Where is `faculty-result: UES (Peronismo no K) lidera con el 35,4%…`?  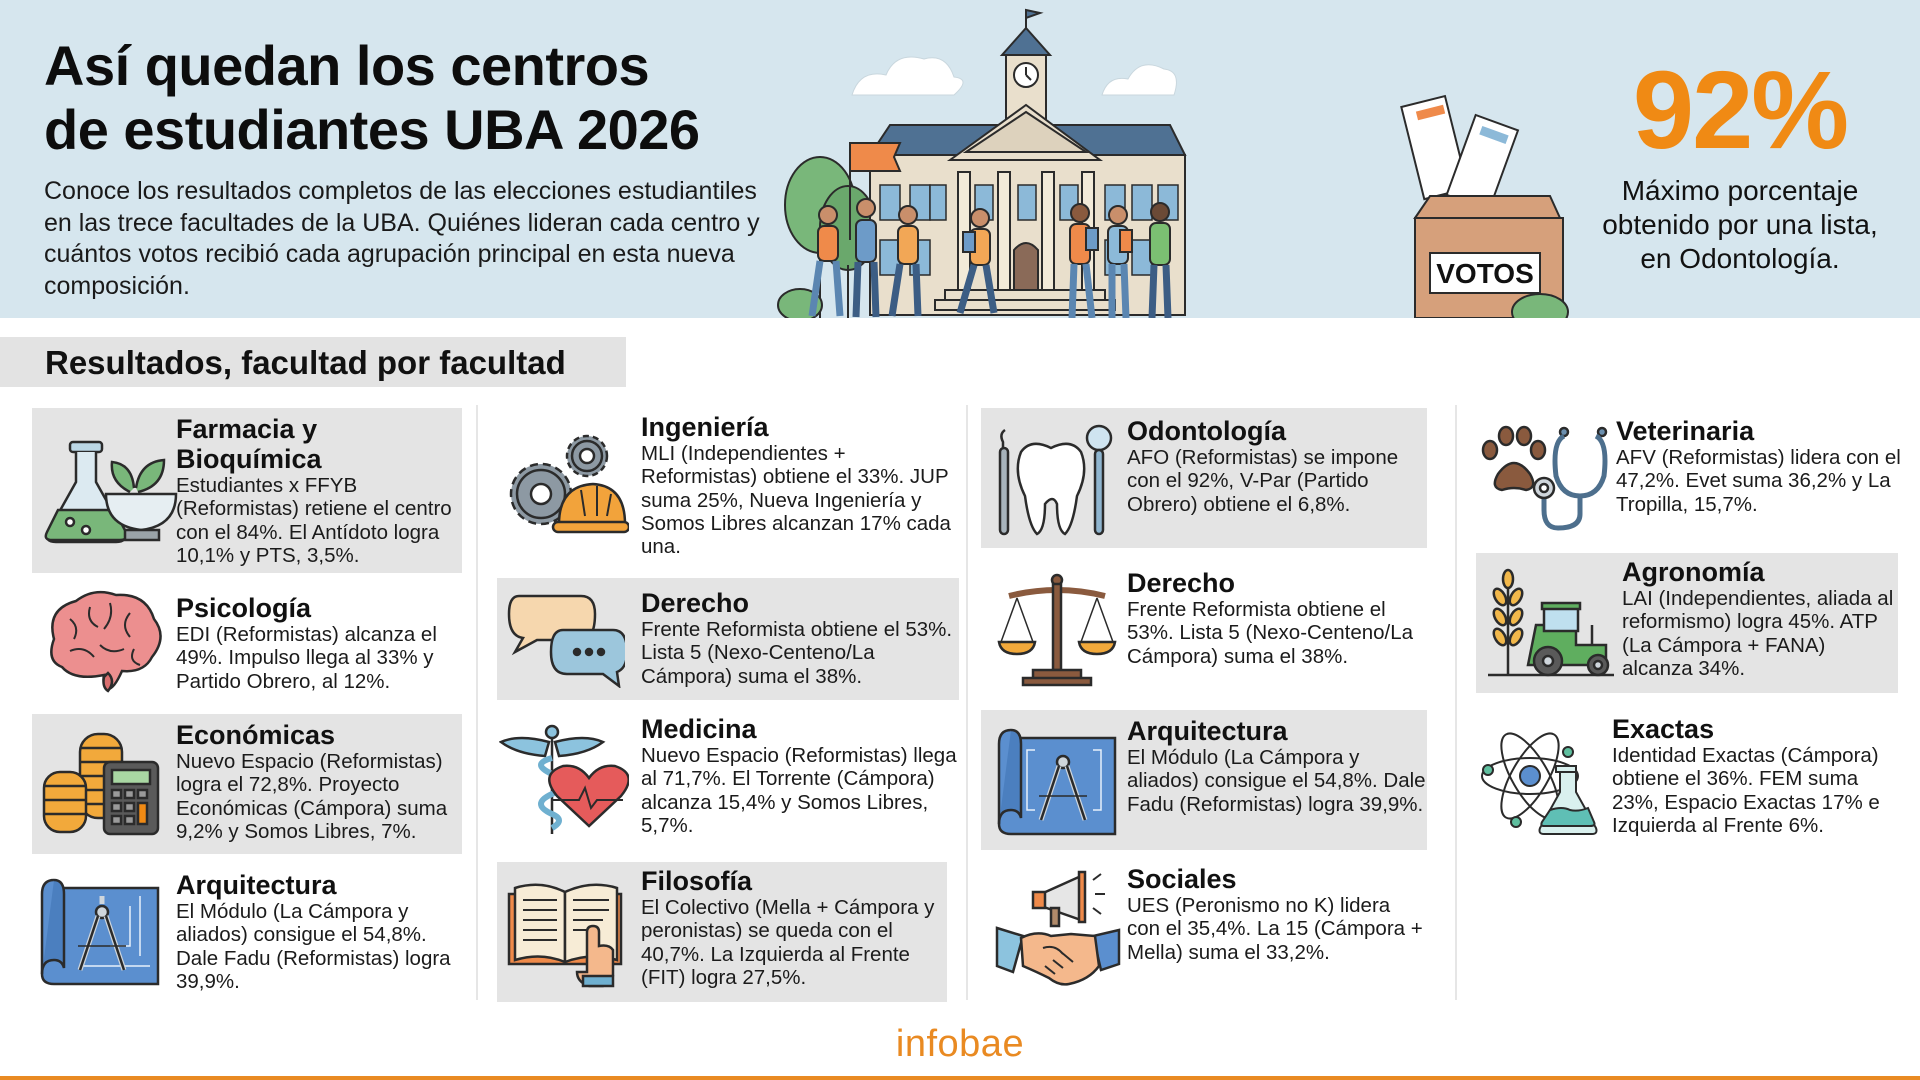
faculty-result: UES (Peronismo no K) lidera con el 35,4%… is located at coordinates (1275, 929).